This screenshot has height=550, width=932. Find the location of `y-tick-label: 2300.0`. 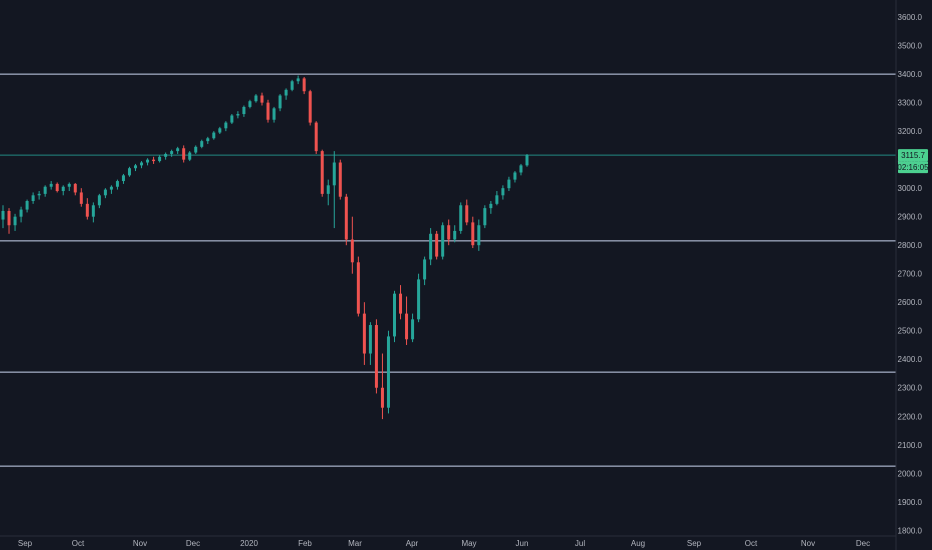

y-tick-label: 2300.0 is located at coordinates (910, 388).